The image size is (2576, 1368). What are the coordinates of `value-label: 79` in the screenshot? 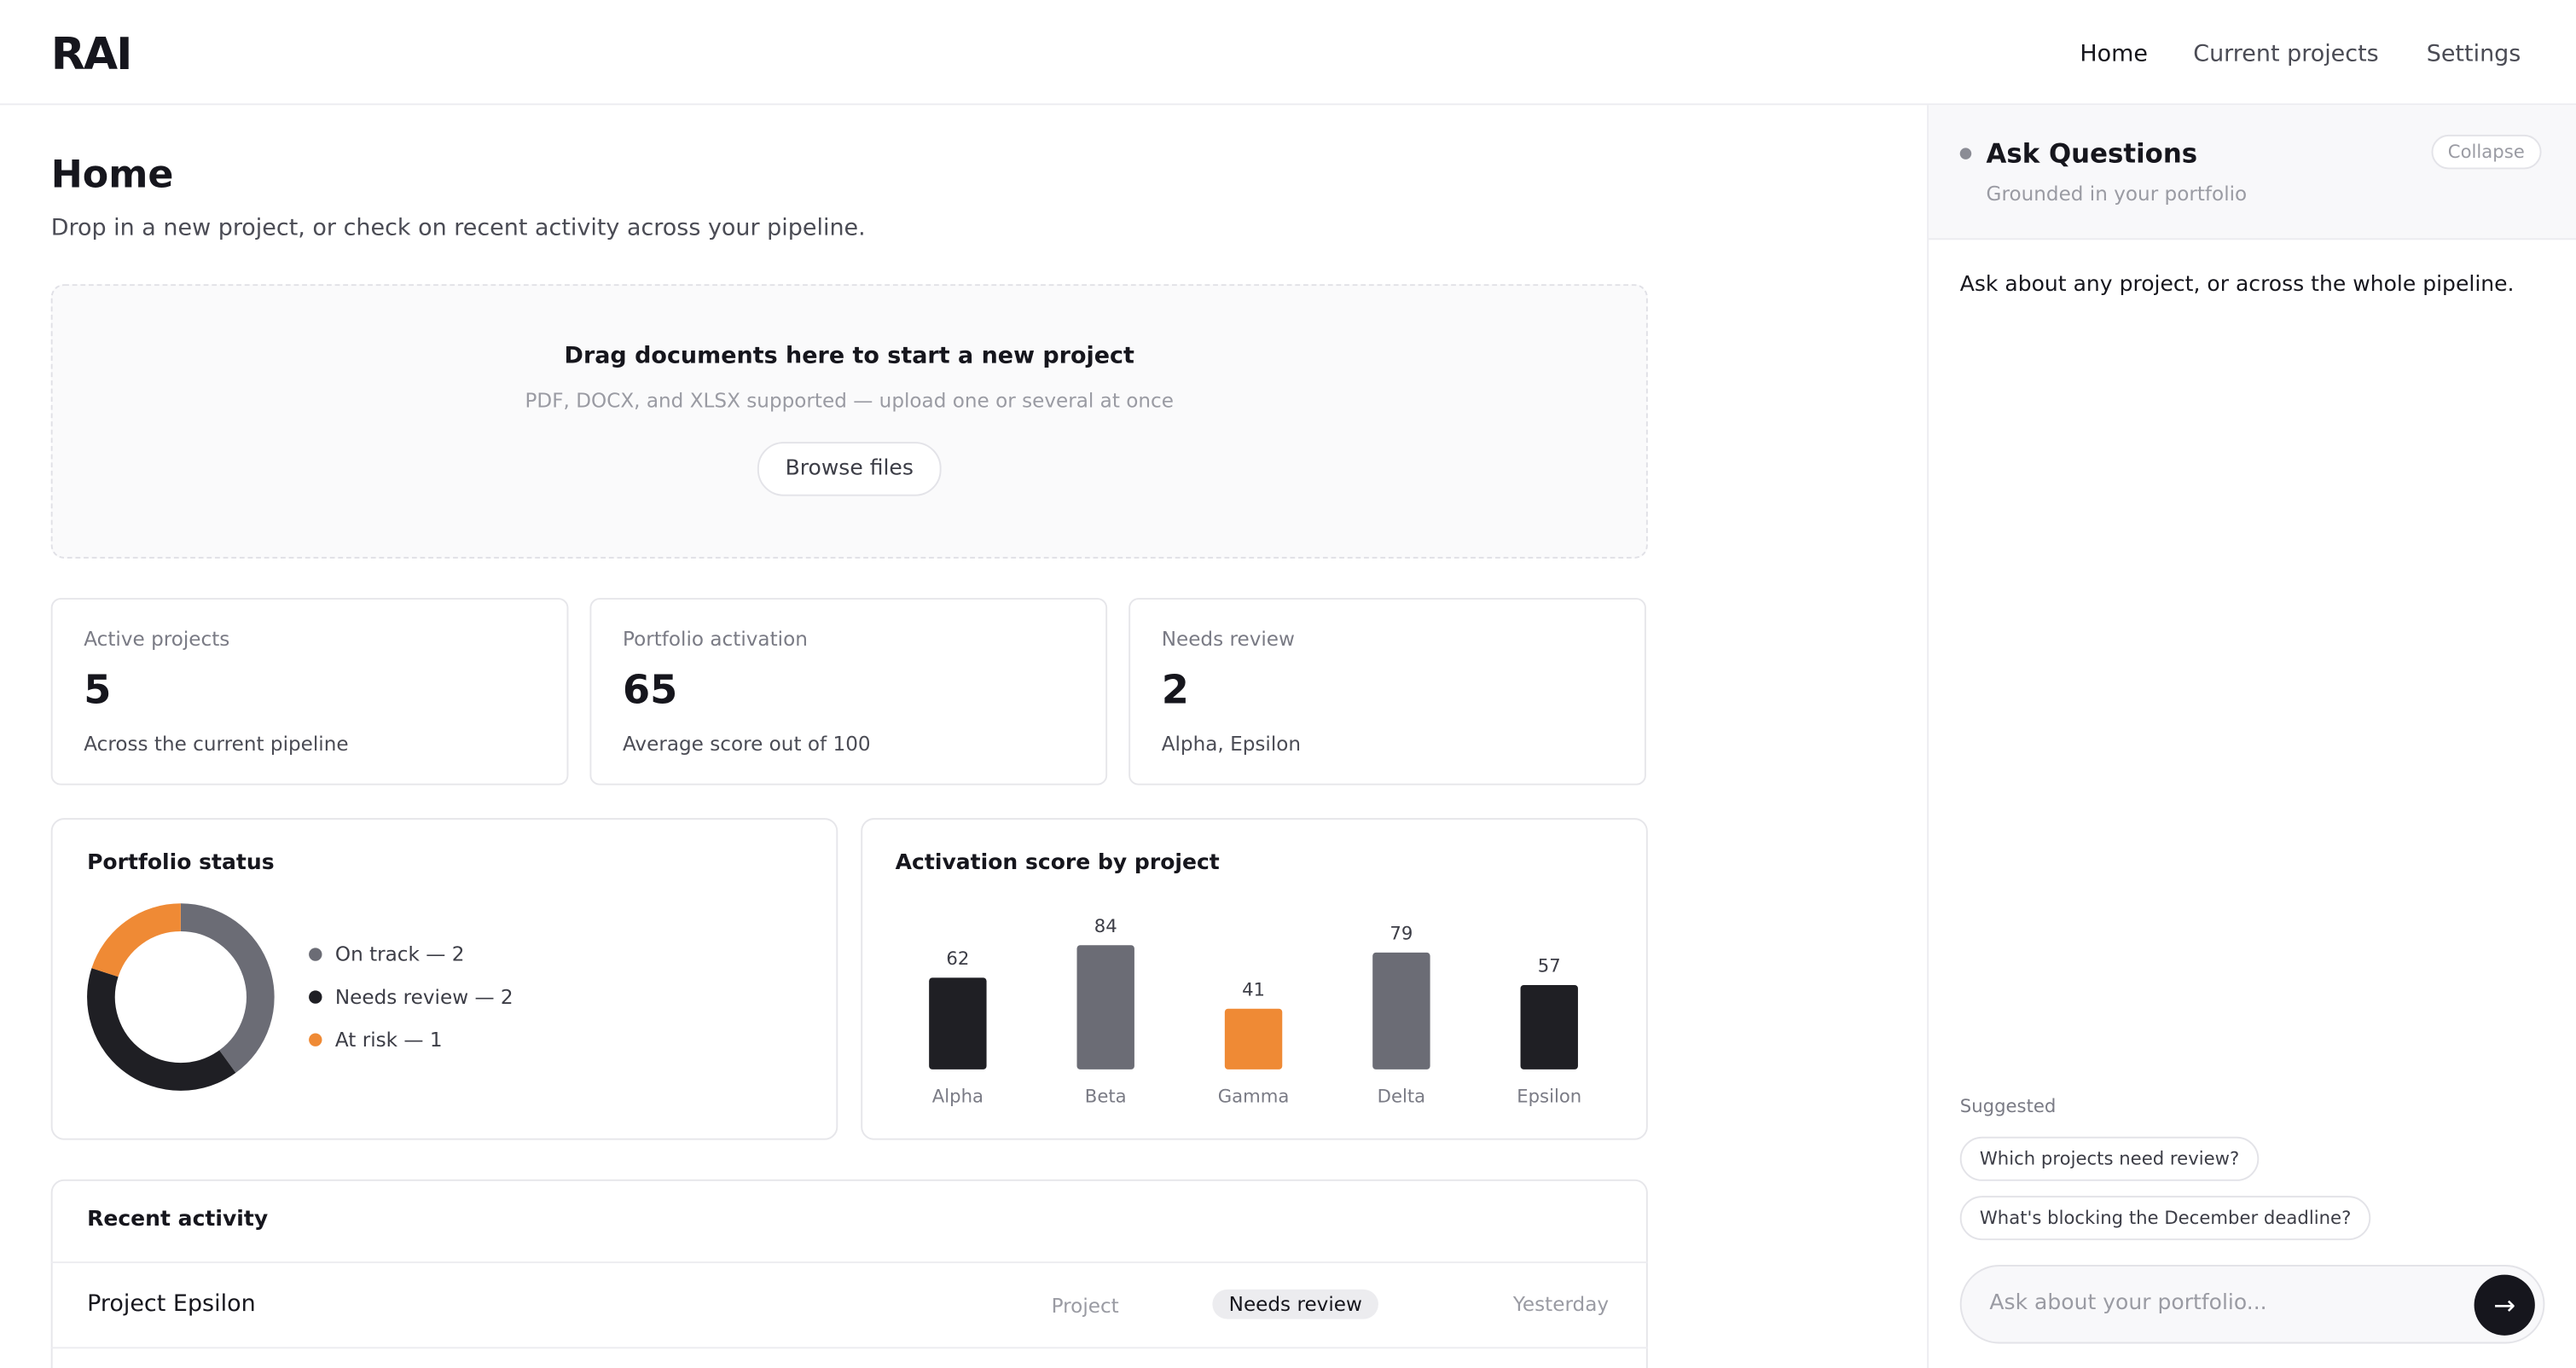 It's located at (1401, 932).